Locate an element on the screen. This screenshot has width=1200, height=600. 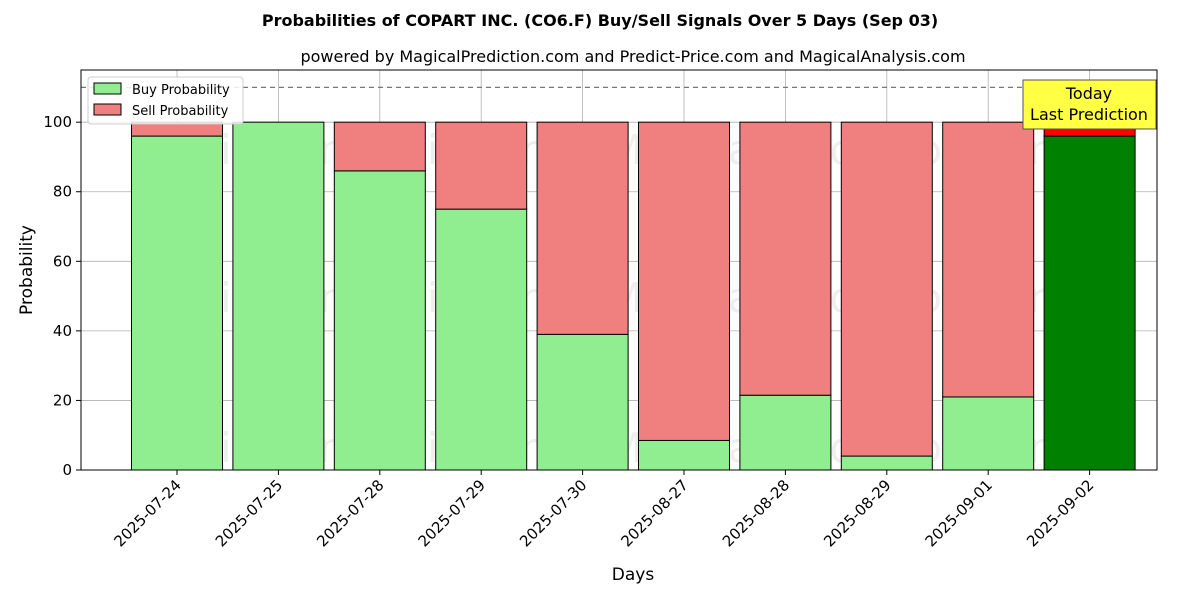
legend-swatch-buy is located at coordinates (107, 88).